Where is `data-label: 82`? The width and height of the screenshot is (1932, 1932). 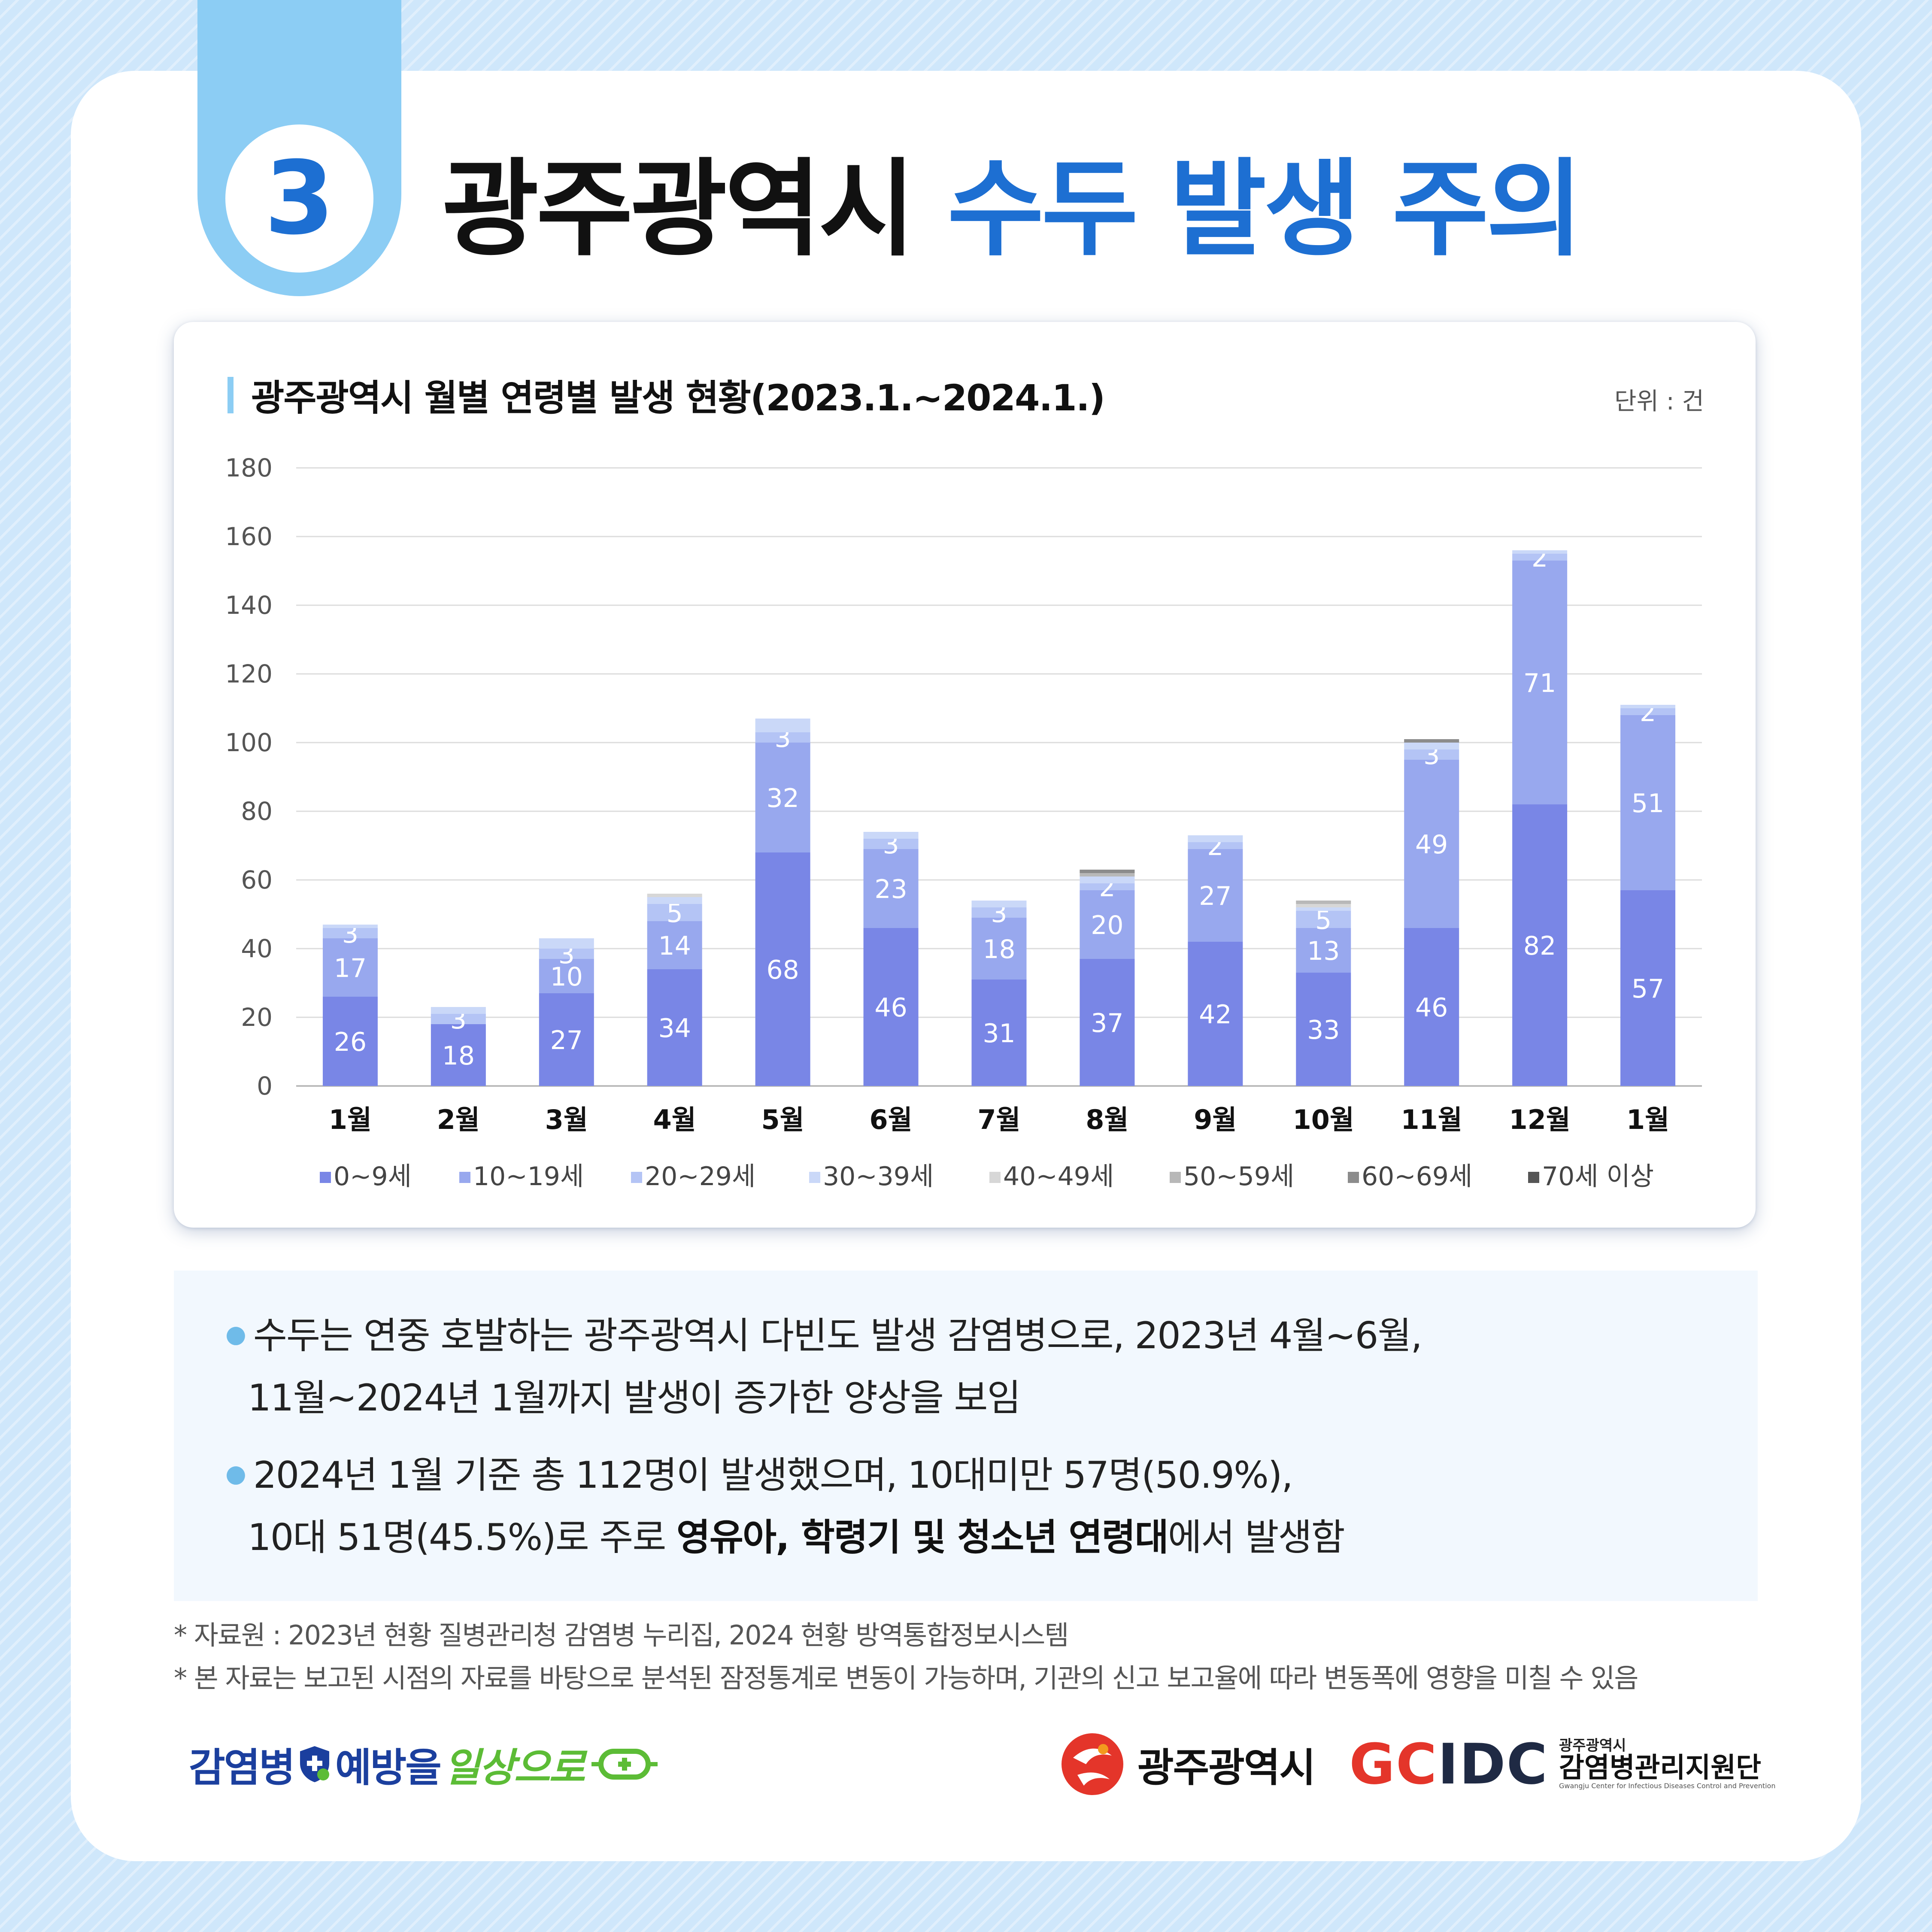 data-label: 82 is located at coordinates (1539, 946).